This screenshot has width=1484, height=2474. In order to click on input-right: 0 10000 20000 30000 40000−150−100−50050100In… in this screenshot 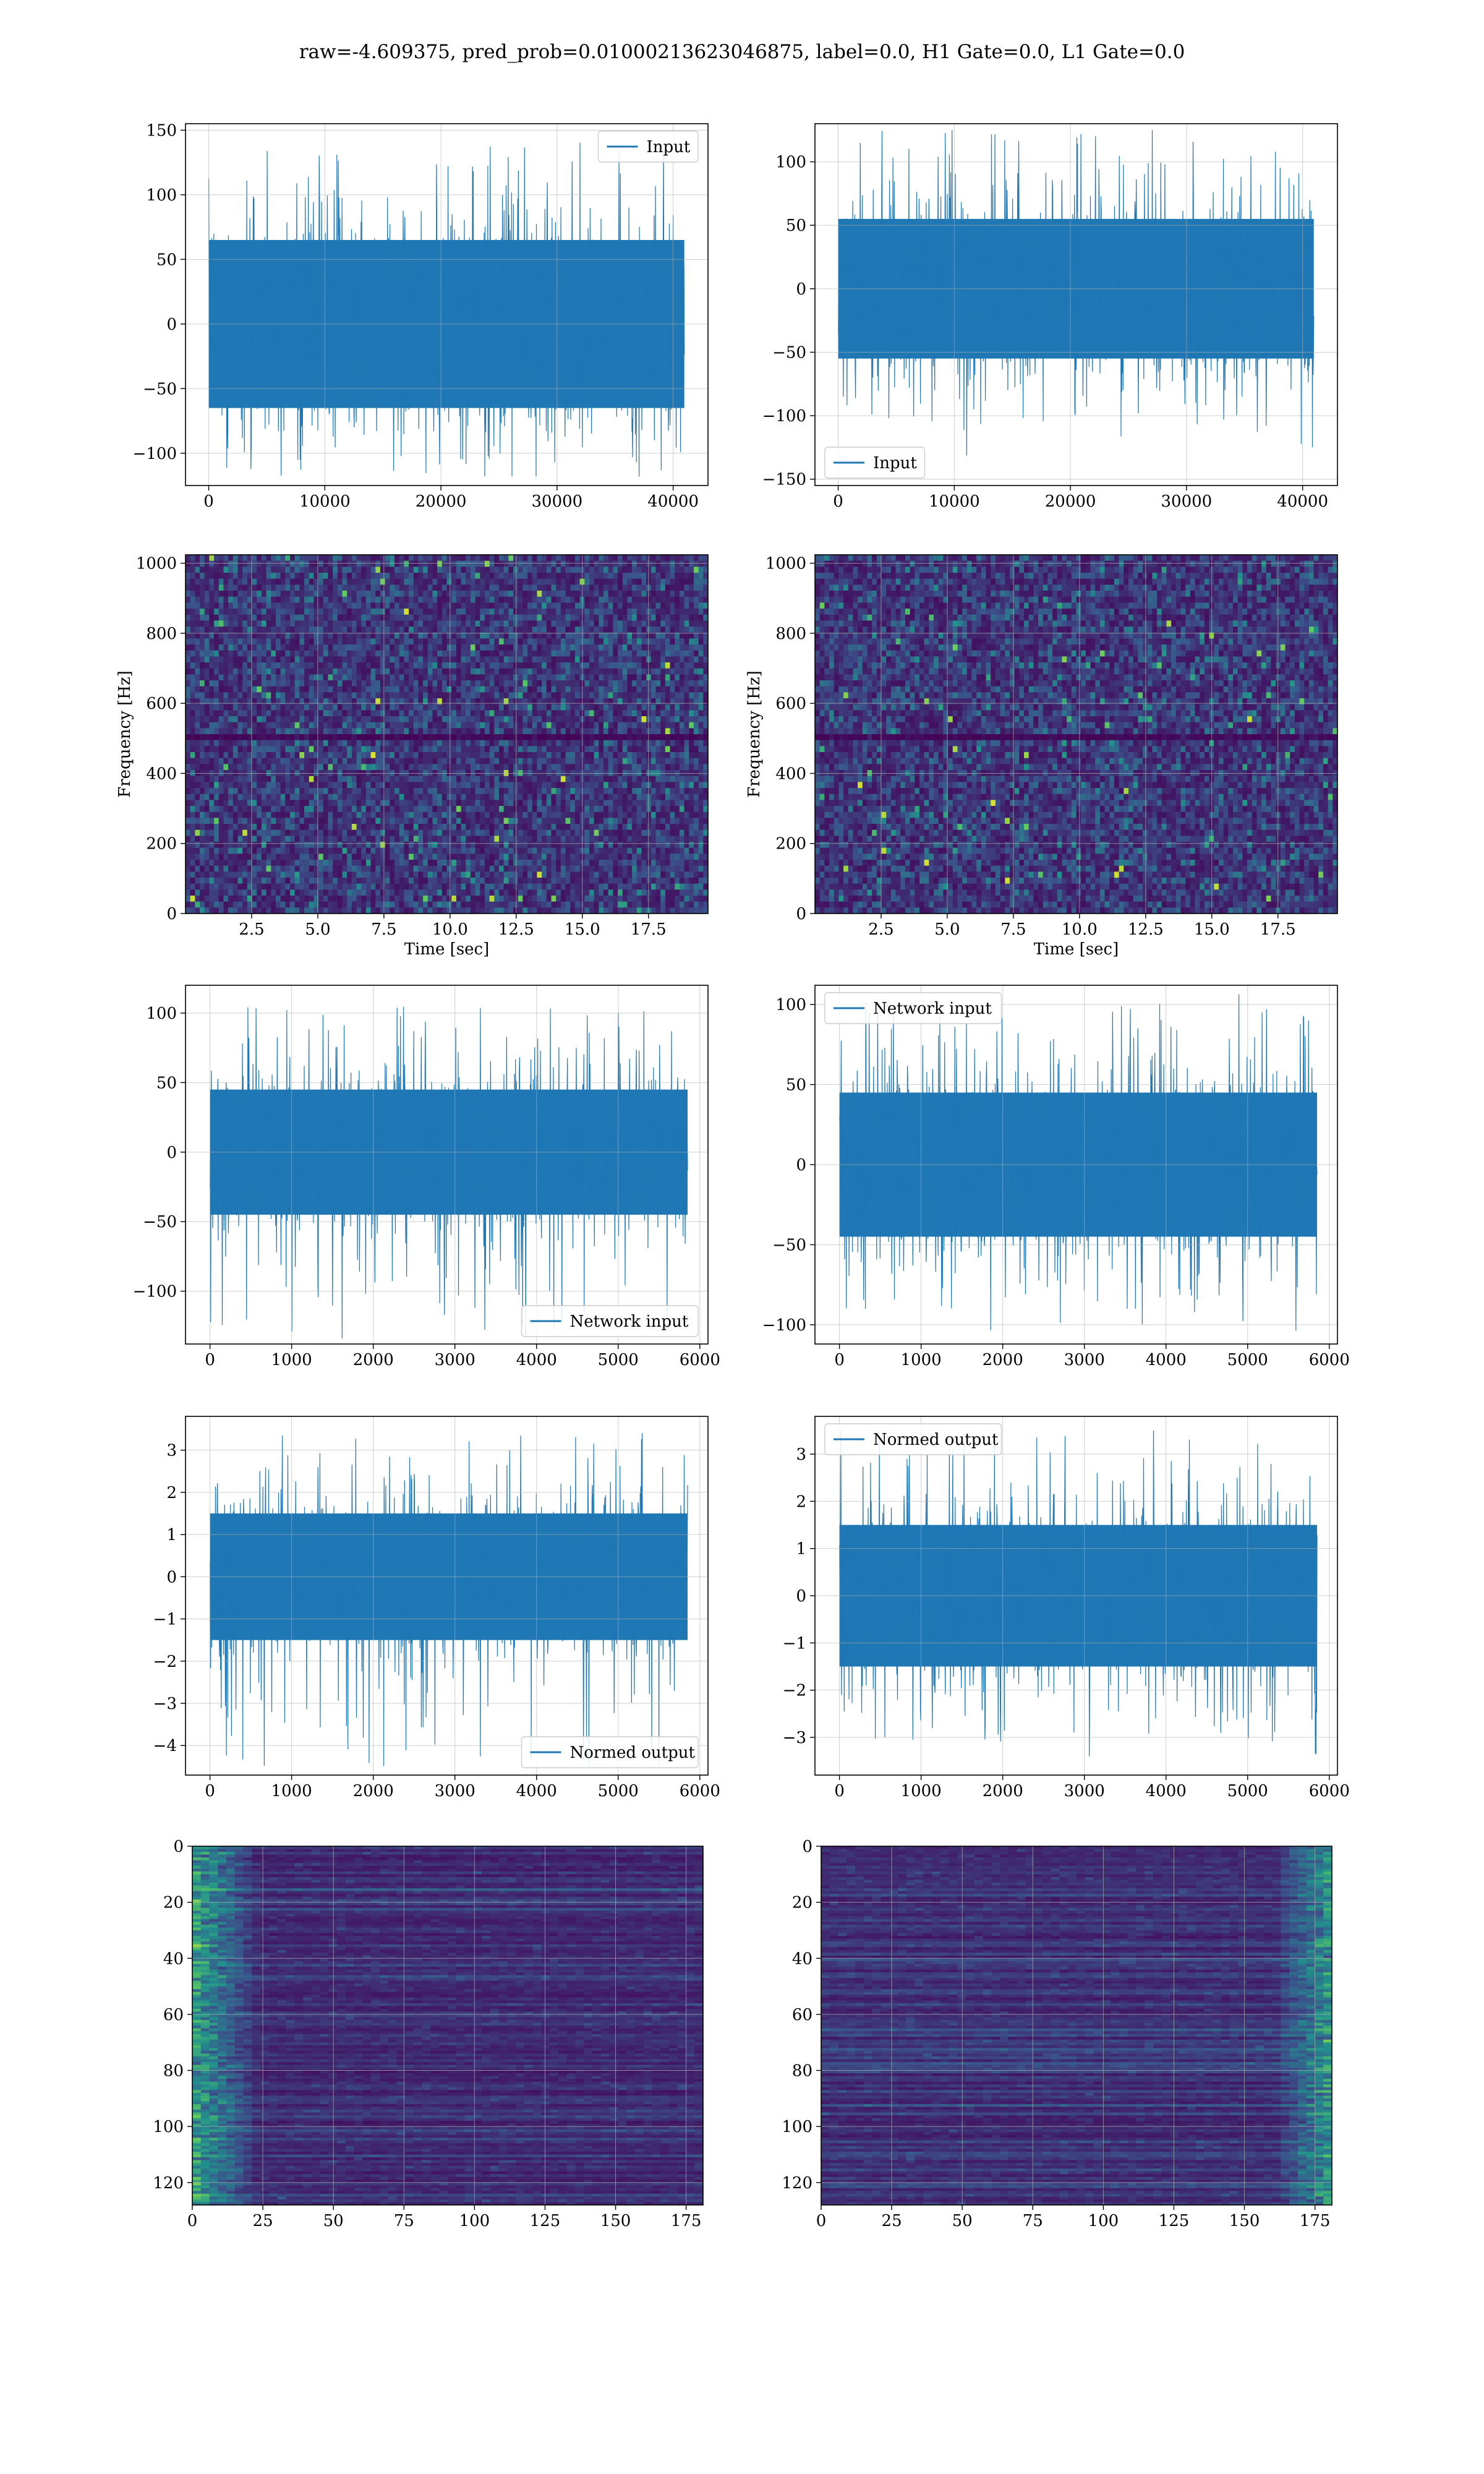, I will do `click(1050, 317)`.